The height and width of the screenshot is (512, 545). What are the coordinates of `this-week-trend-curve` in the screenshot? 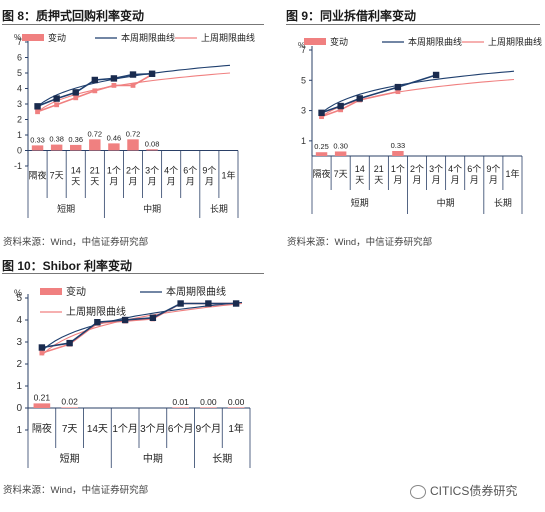 It's located at (418, 92).